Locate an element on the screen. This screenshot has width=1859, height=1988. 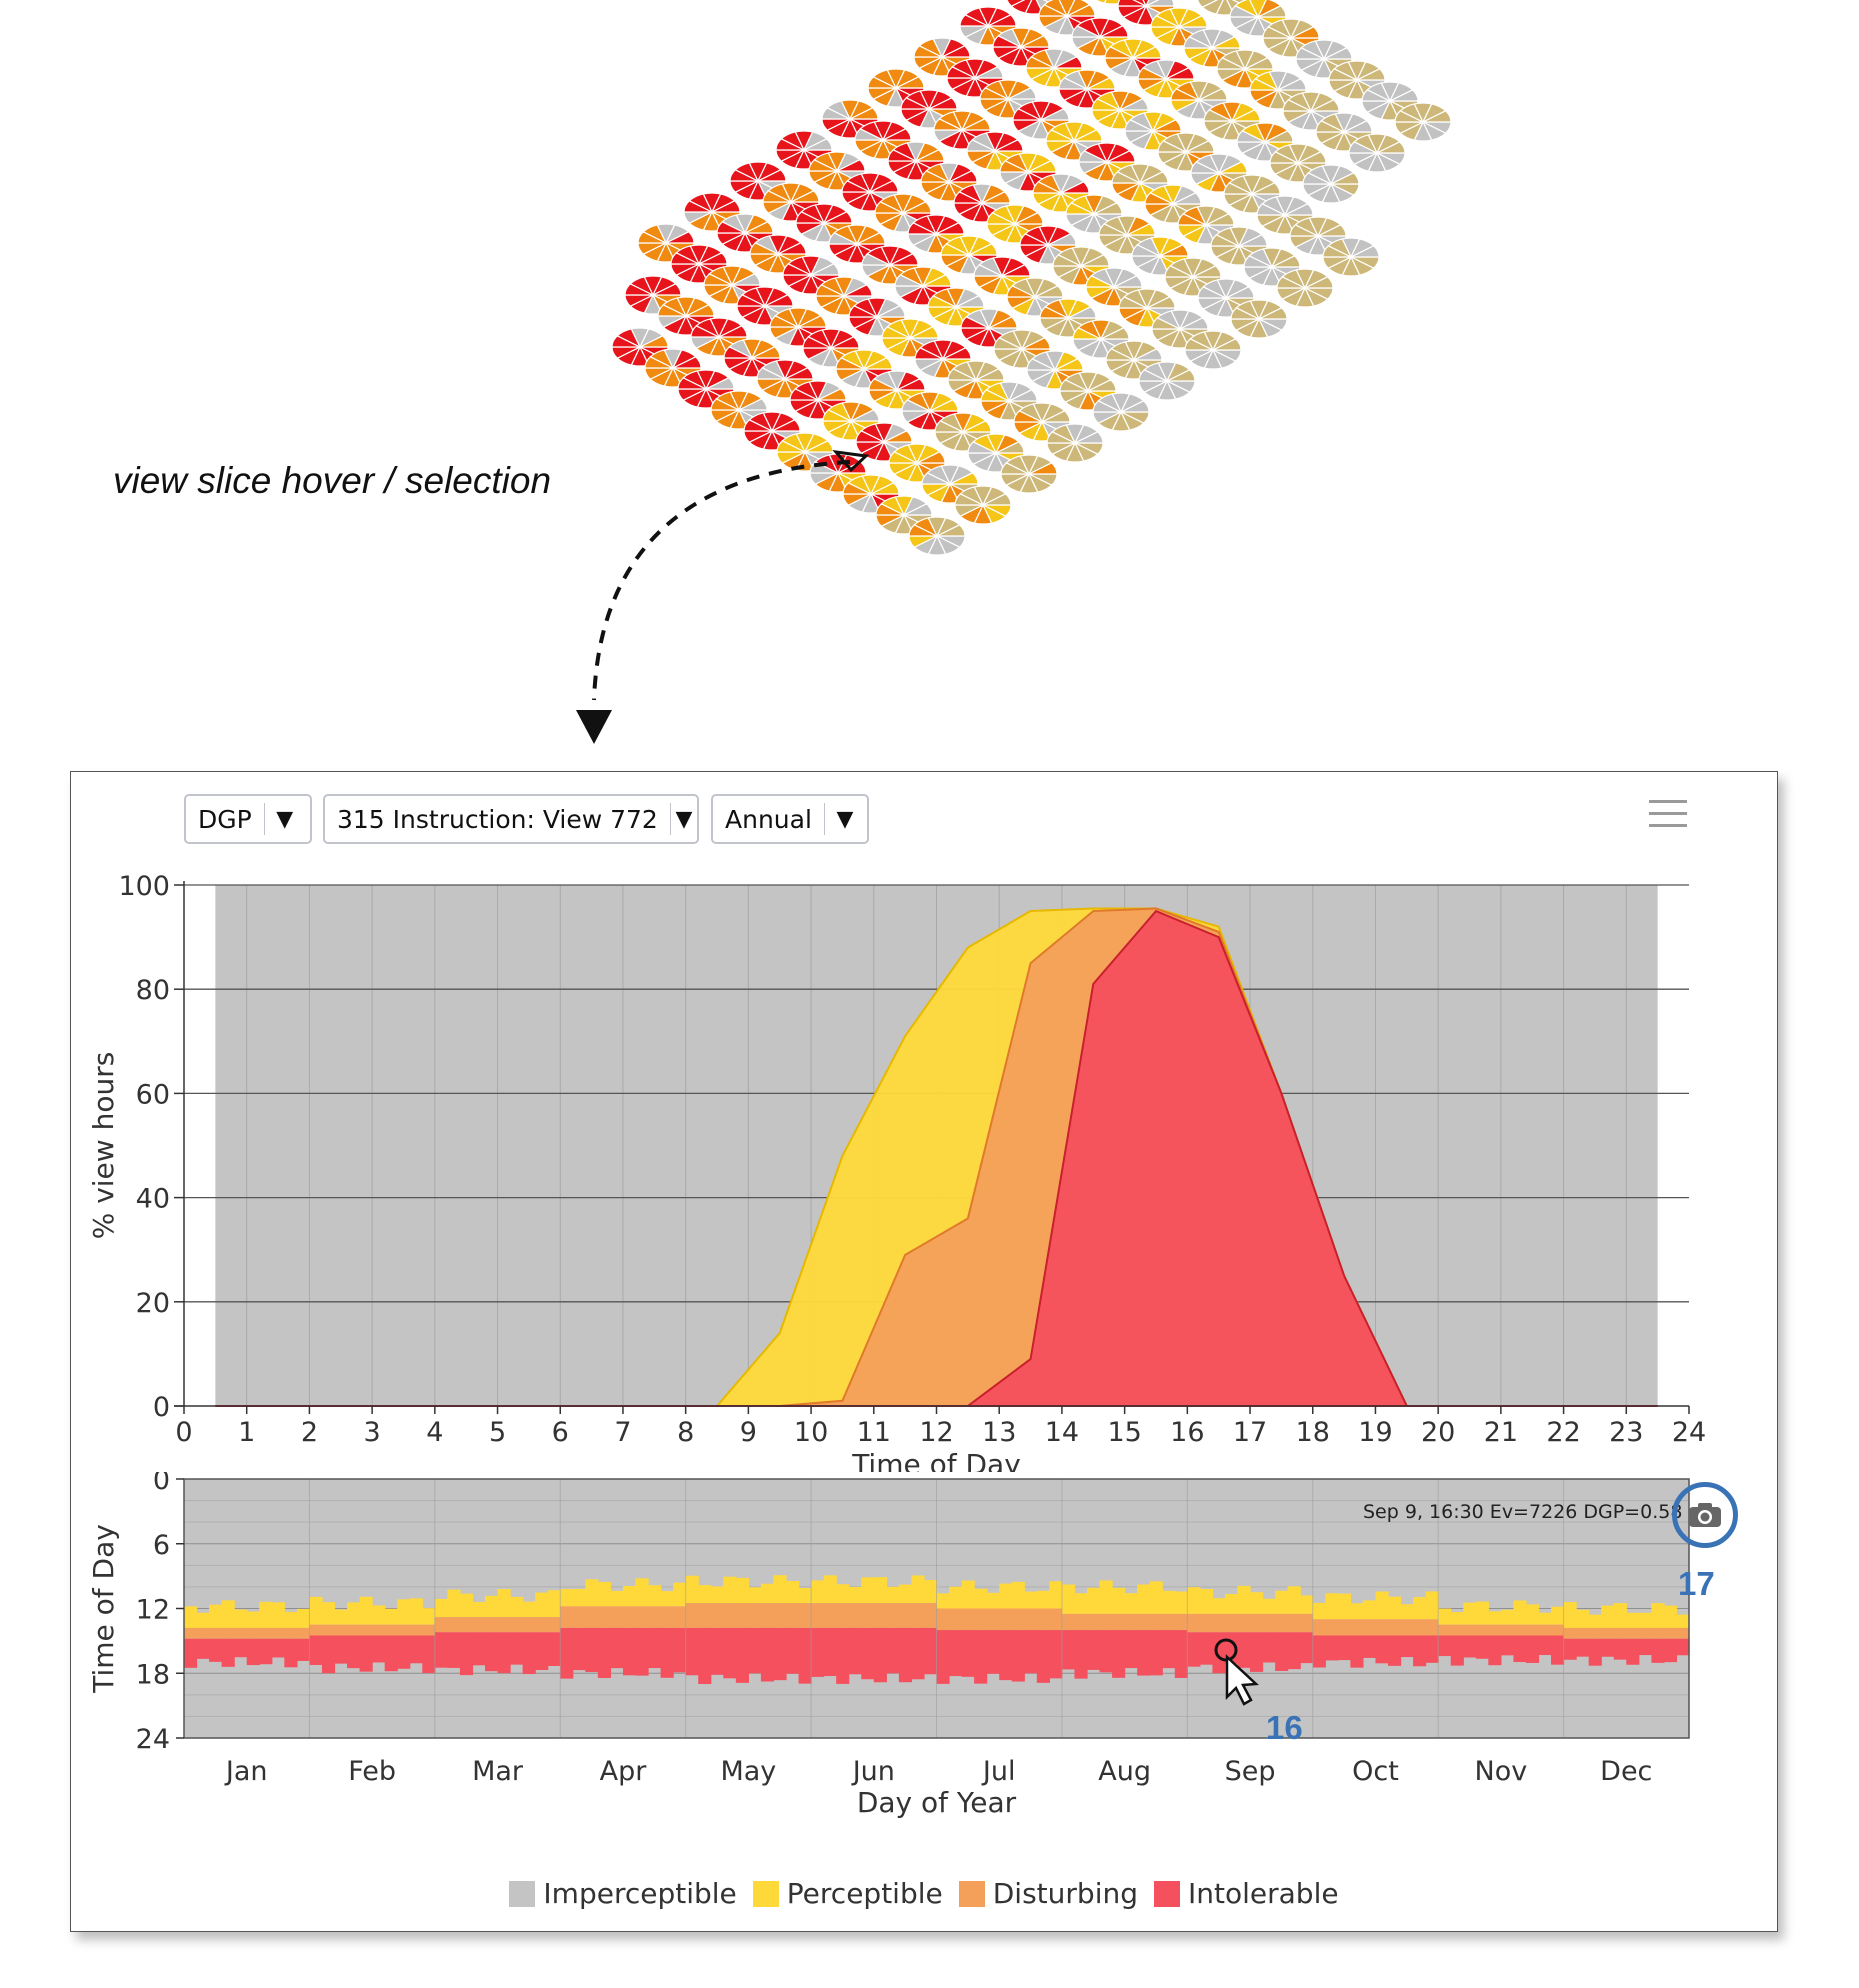
legend-item-imperceptible: Imperceptible is located at coordinates (623, 1893).